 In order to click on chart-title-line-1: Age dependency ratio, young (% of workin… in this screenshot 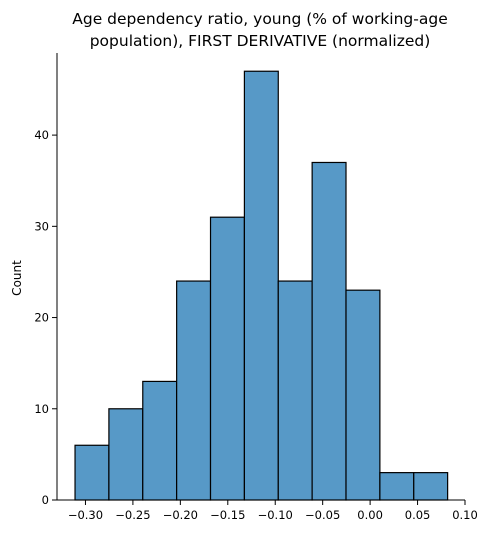, I will do `click(259, 19)`.